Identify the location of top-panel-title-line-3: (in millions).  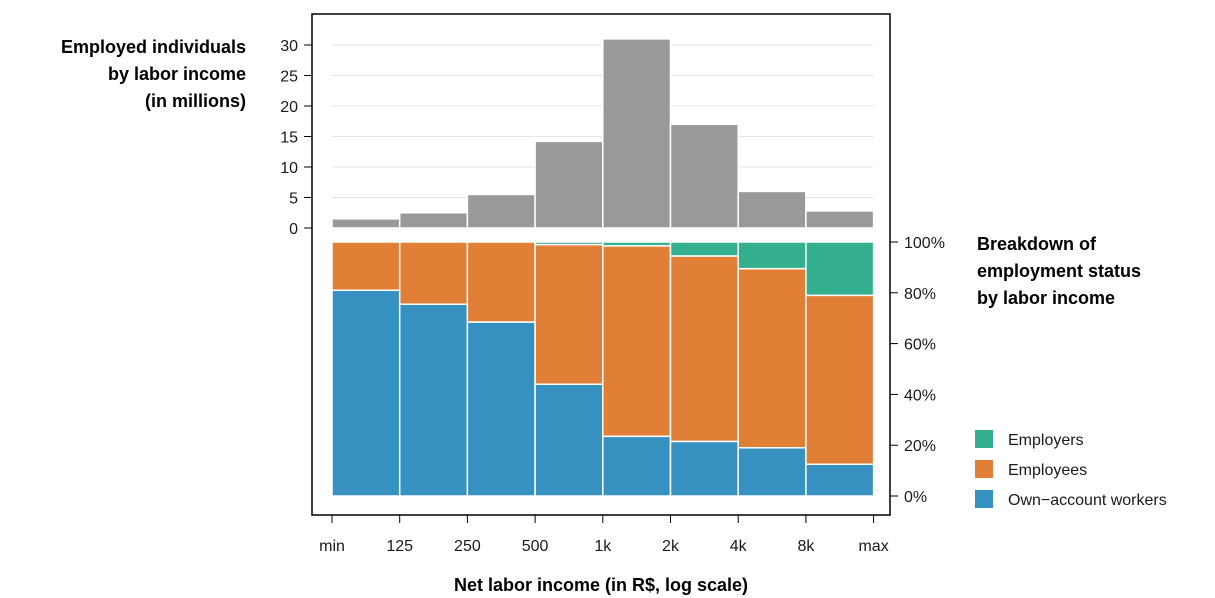
(195, 101).